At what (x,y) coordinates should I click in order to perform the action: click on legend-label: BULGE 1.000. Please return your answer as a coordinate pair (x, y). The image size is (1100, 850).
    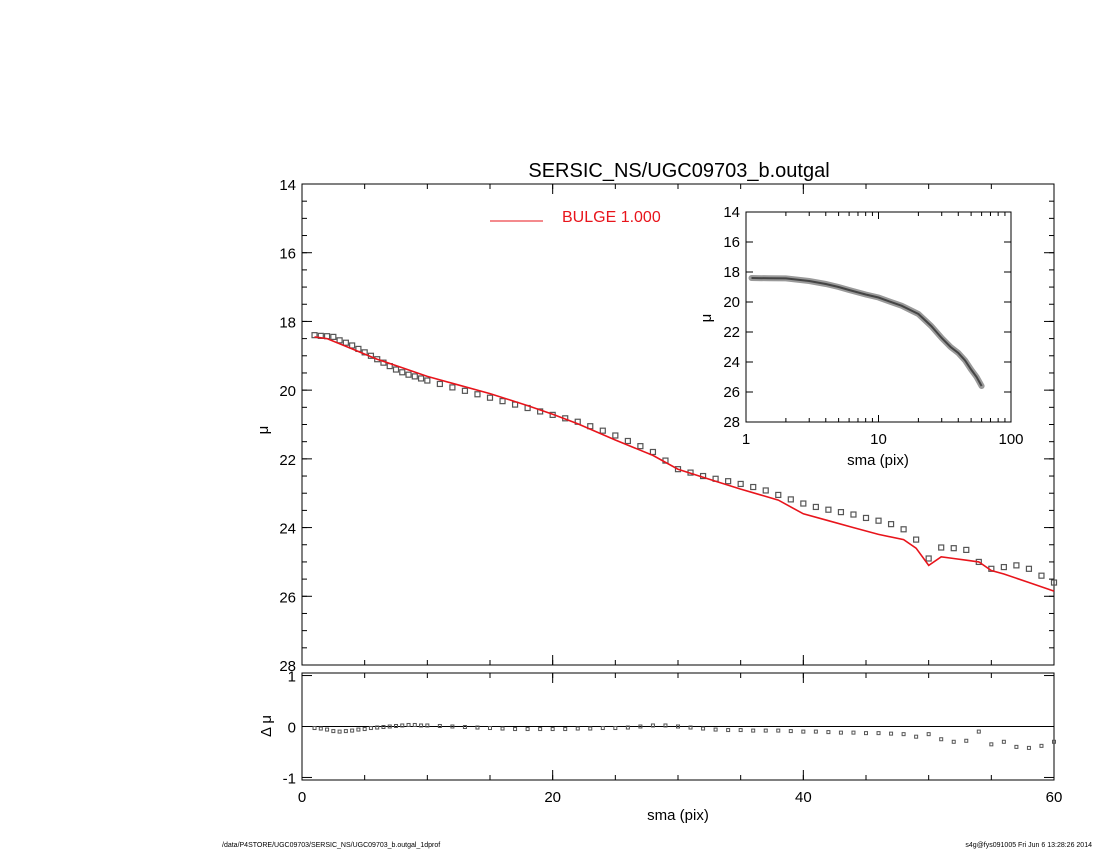
    Looking at the image, I should click on (611, 217).